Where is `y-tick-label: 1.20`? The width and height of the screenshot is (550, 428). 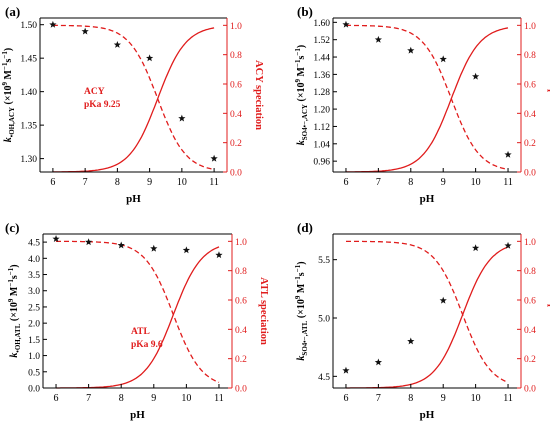 y-tick-label: 1.20 is located at coordinates (321, 111).